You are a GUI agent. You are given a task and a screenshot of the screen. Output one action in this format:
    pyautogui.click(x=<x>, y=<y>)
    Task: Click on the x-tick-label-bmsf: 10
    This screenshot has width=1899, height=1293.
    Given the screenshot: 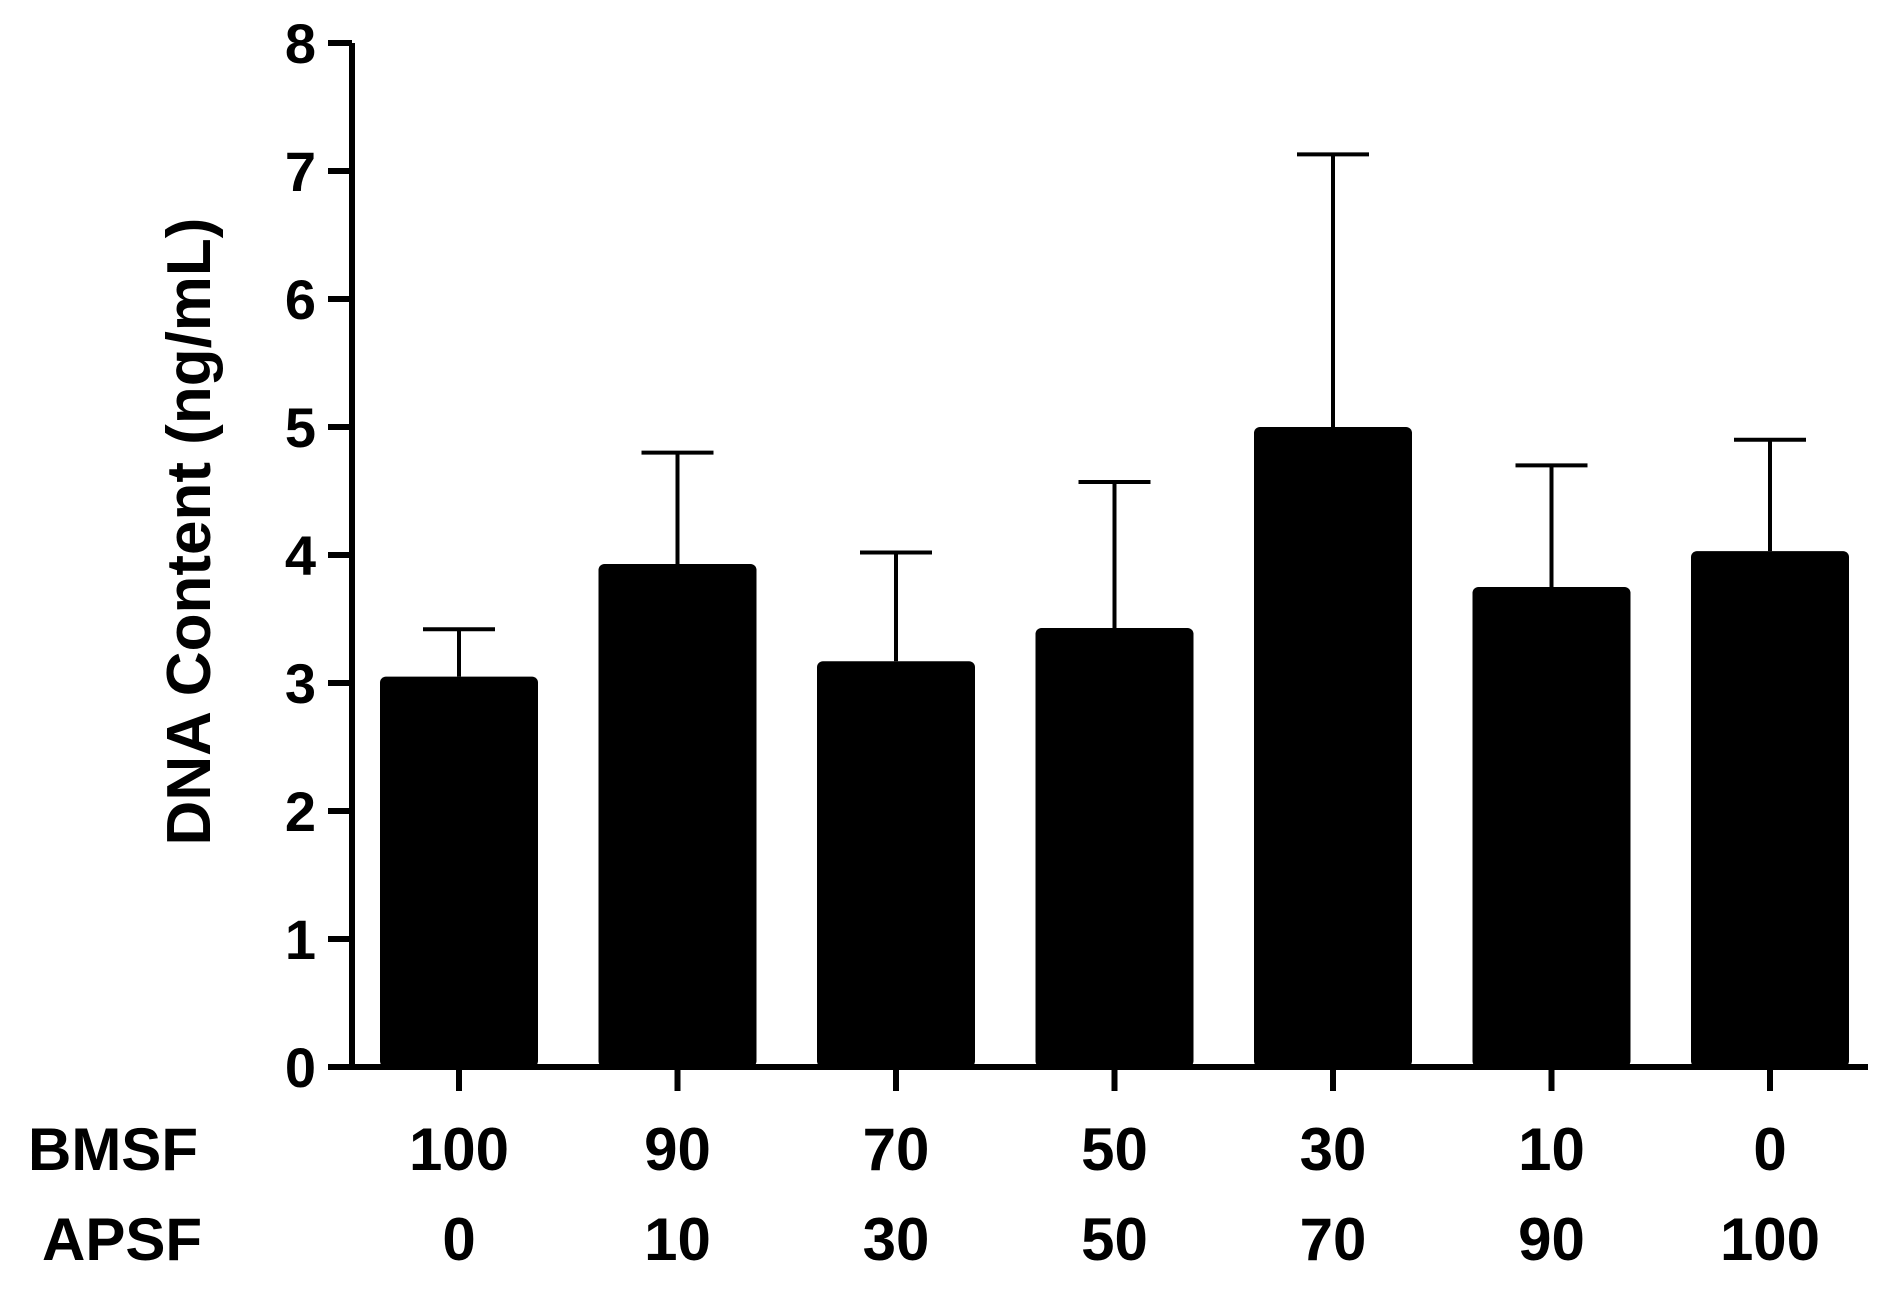 What is the action you would take?
    pyautogui.click(x=1551, y=1149)
    